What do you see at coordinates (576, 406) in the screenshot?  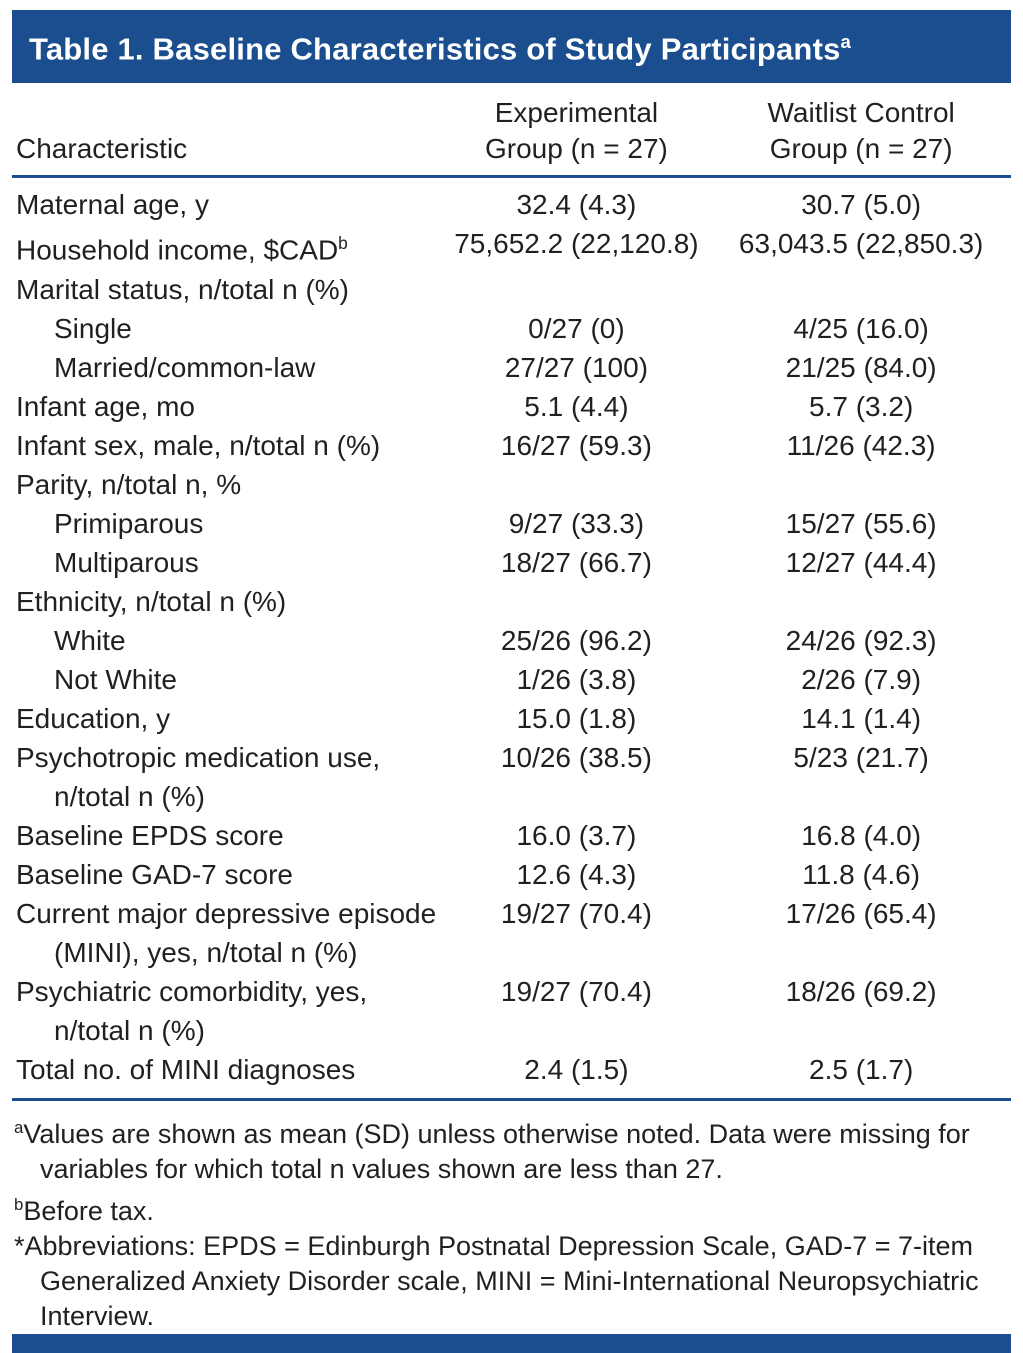 I see `experimental-group-value: 5.1 (4.4)` at bounding box center [576, 406].